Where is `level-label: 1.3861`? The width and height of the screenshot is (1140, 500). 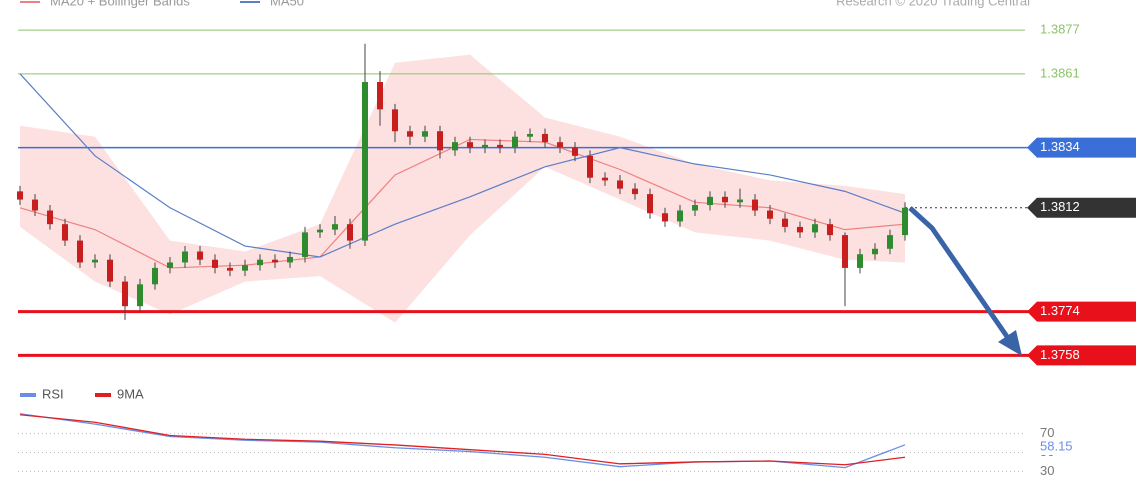
level-label: 1.3861 is located at coordinates (1060, 72).